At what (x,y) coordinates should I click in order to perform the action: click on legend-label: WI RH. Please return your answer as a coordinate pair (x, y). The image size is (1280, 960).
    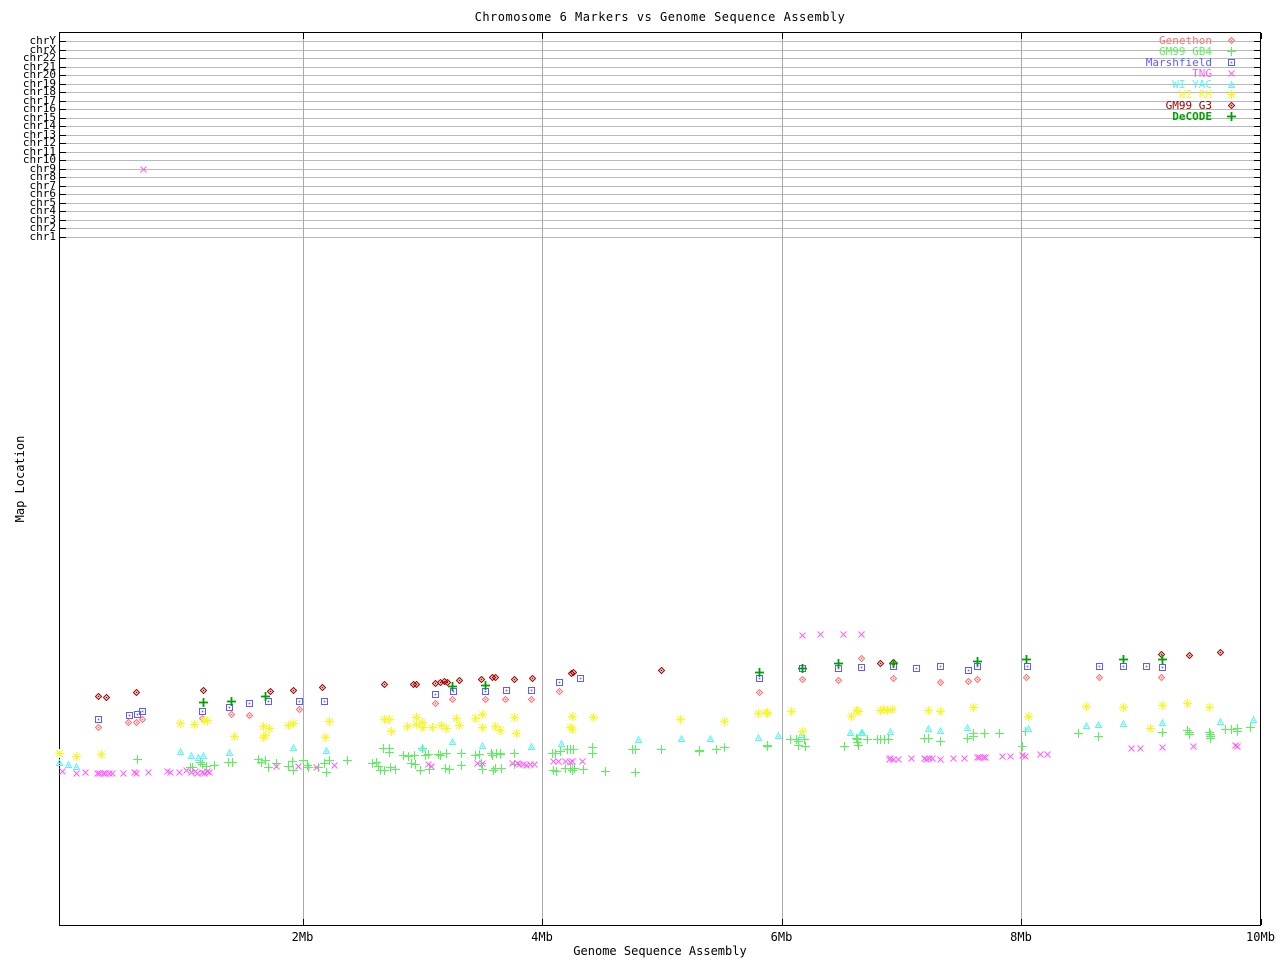
    Looking at the image, I should click on (1195, 95).